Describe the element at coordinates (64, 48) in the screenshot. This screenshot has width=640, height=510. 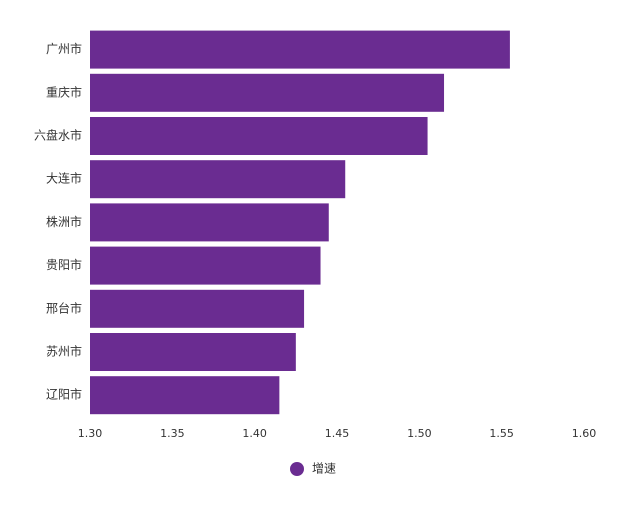
I see `category-label-0: 广州市` at that location.